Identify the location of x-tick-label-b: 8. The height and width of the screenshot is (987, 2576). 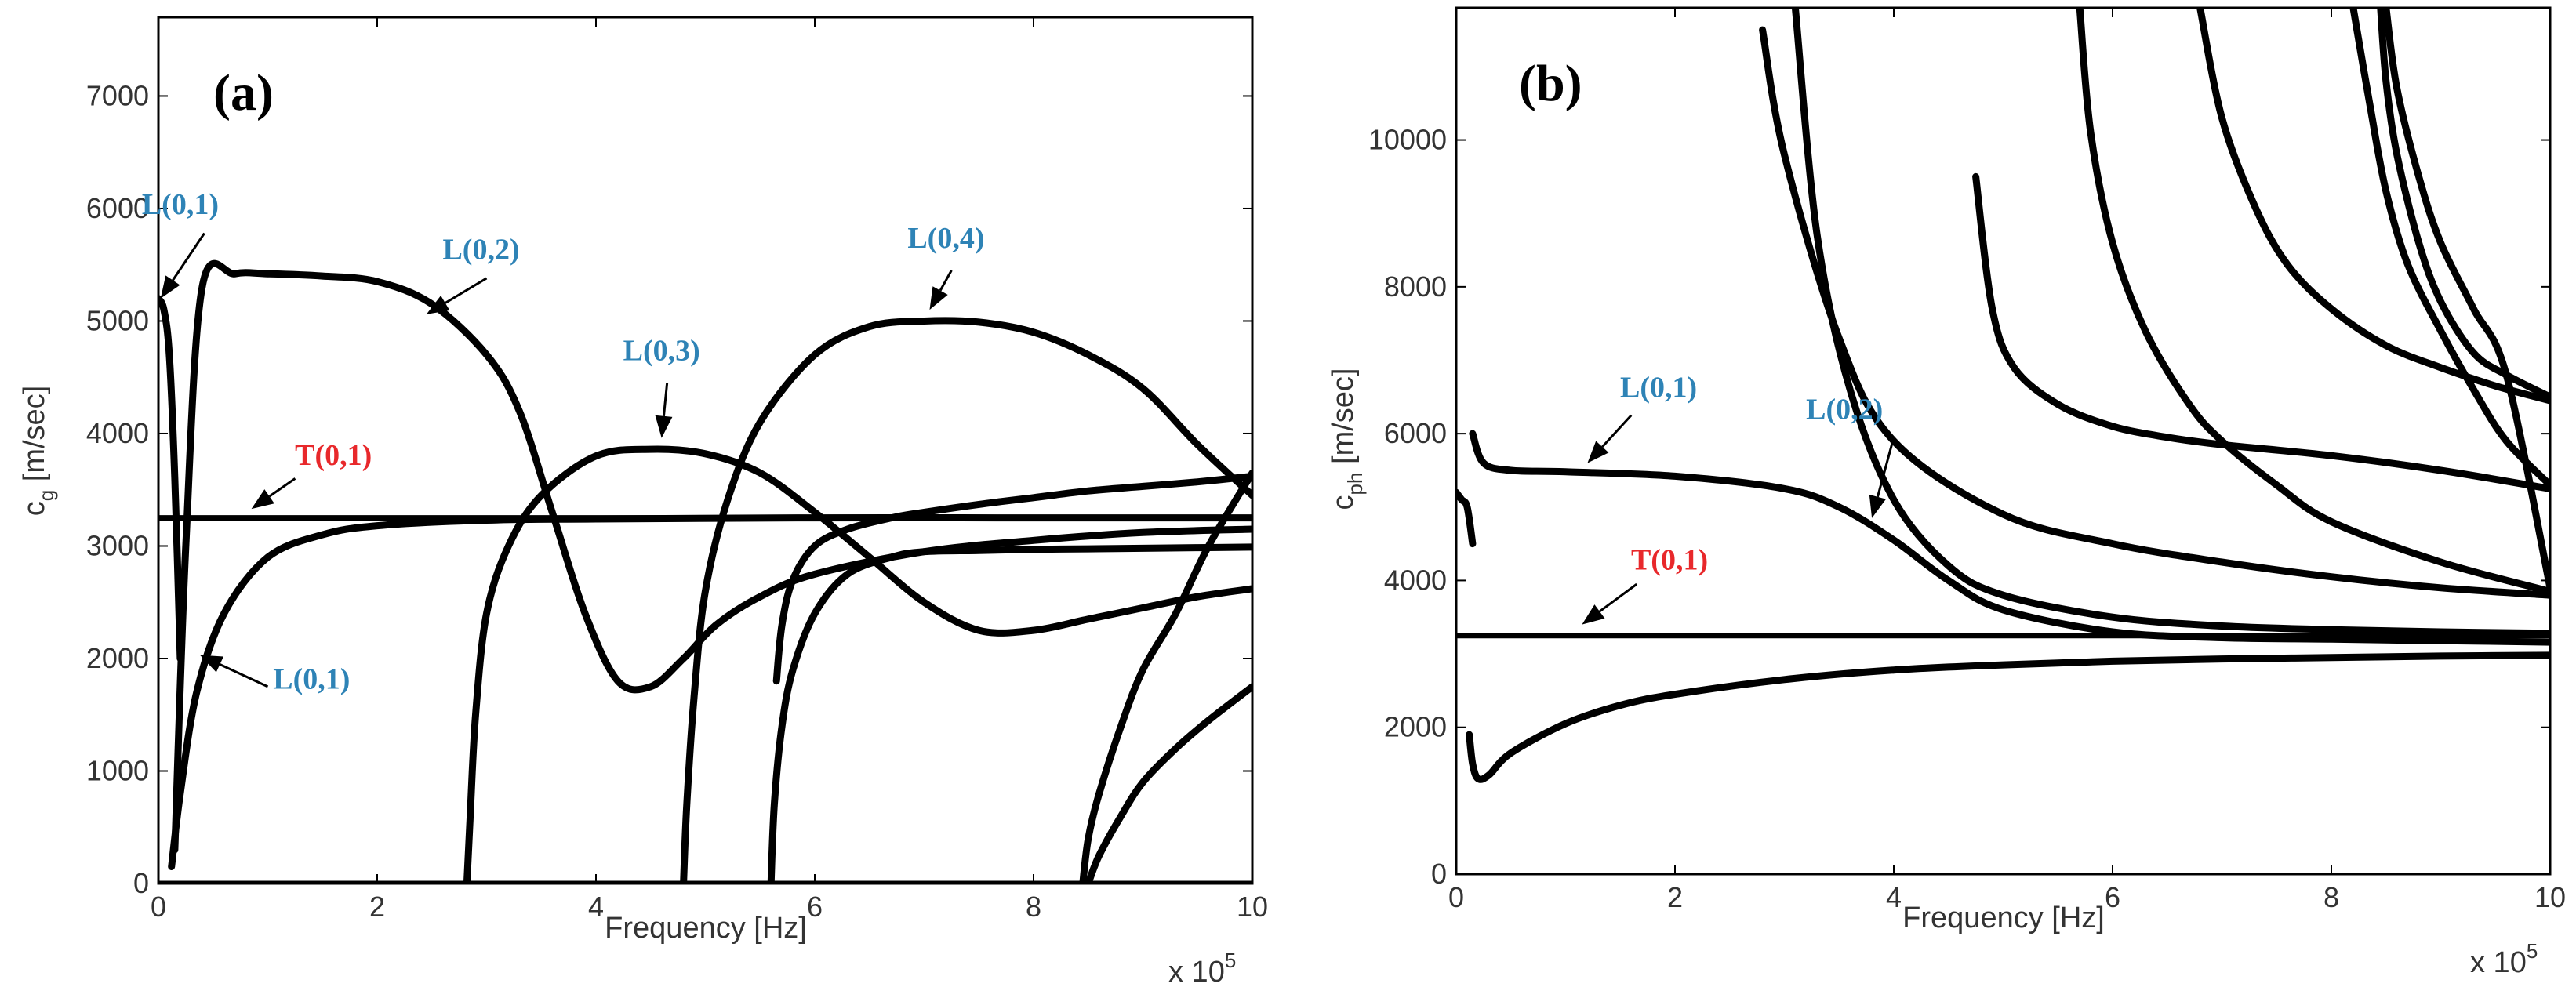
(2331, 897).